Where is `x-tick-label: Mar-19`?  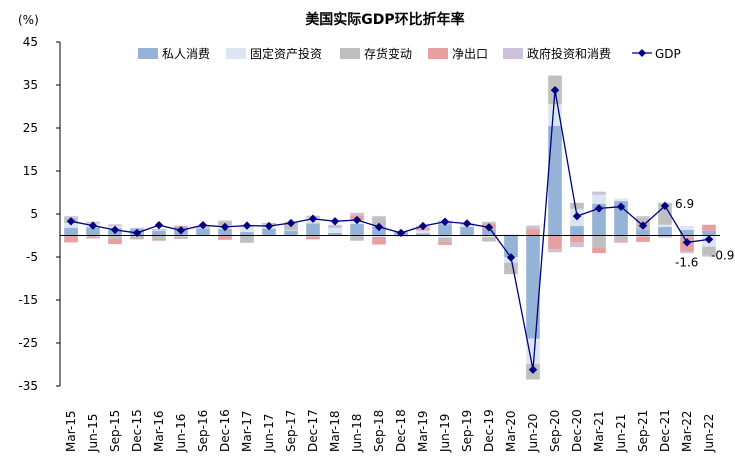 x-tick-label: Mar-19 is located at coordinates (423, 431).